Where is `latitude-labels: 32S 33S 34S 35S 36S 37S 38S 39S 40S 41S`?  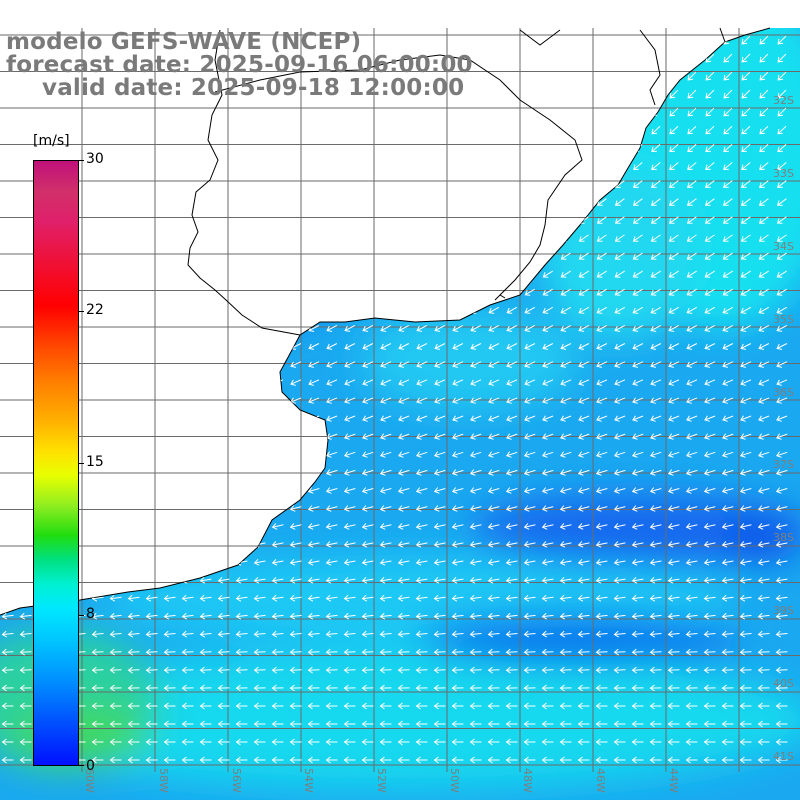
latitude-labels: 32S 33S 34S 35S 36S 37S 38S 39S 40S 41S is located at coordinates (783, 428).